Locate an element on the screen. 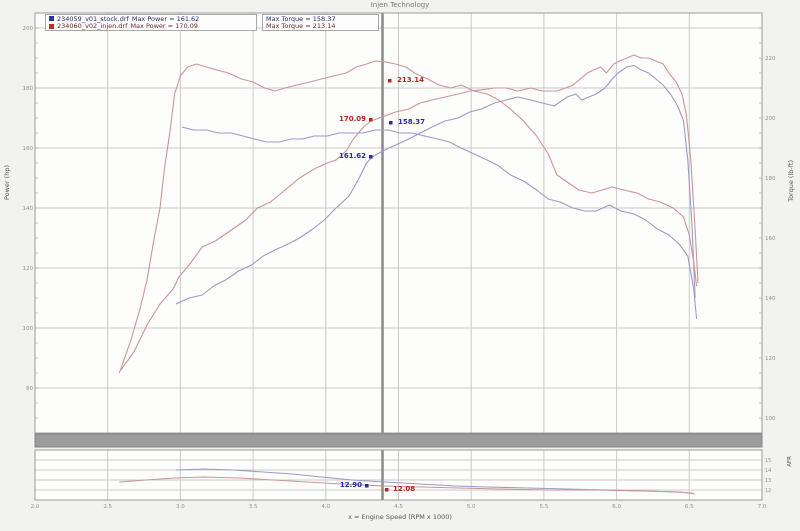  torque-axis-title: Torque (lb-ft) is located at coordinates (791, 181).